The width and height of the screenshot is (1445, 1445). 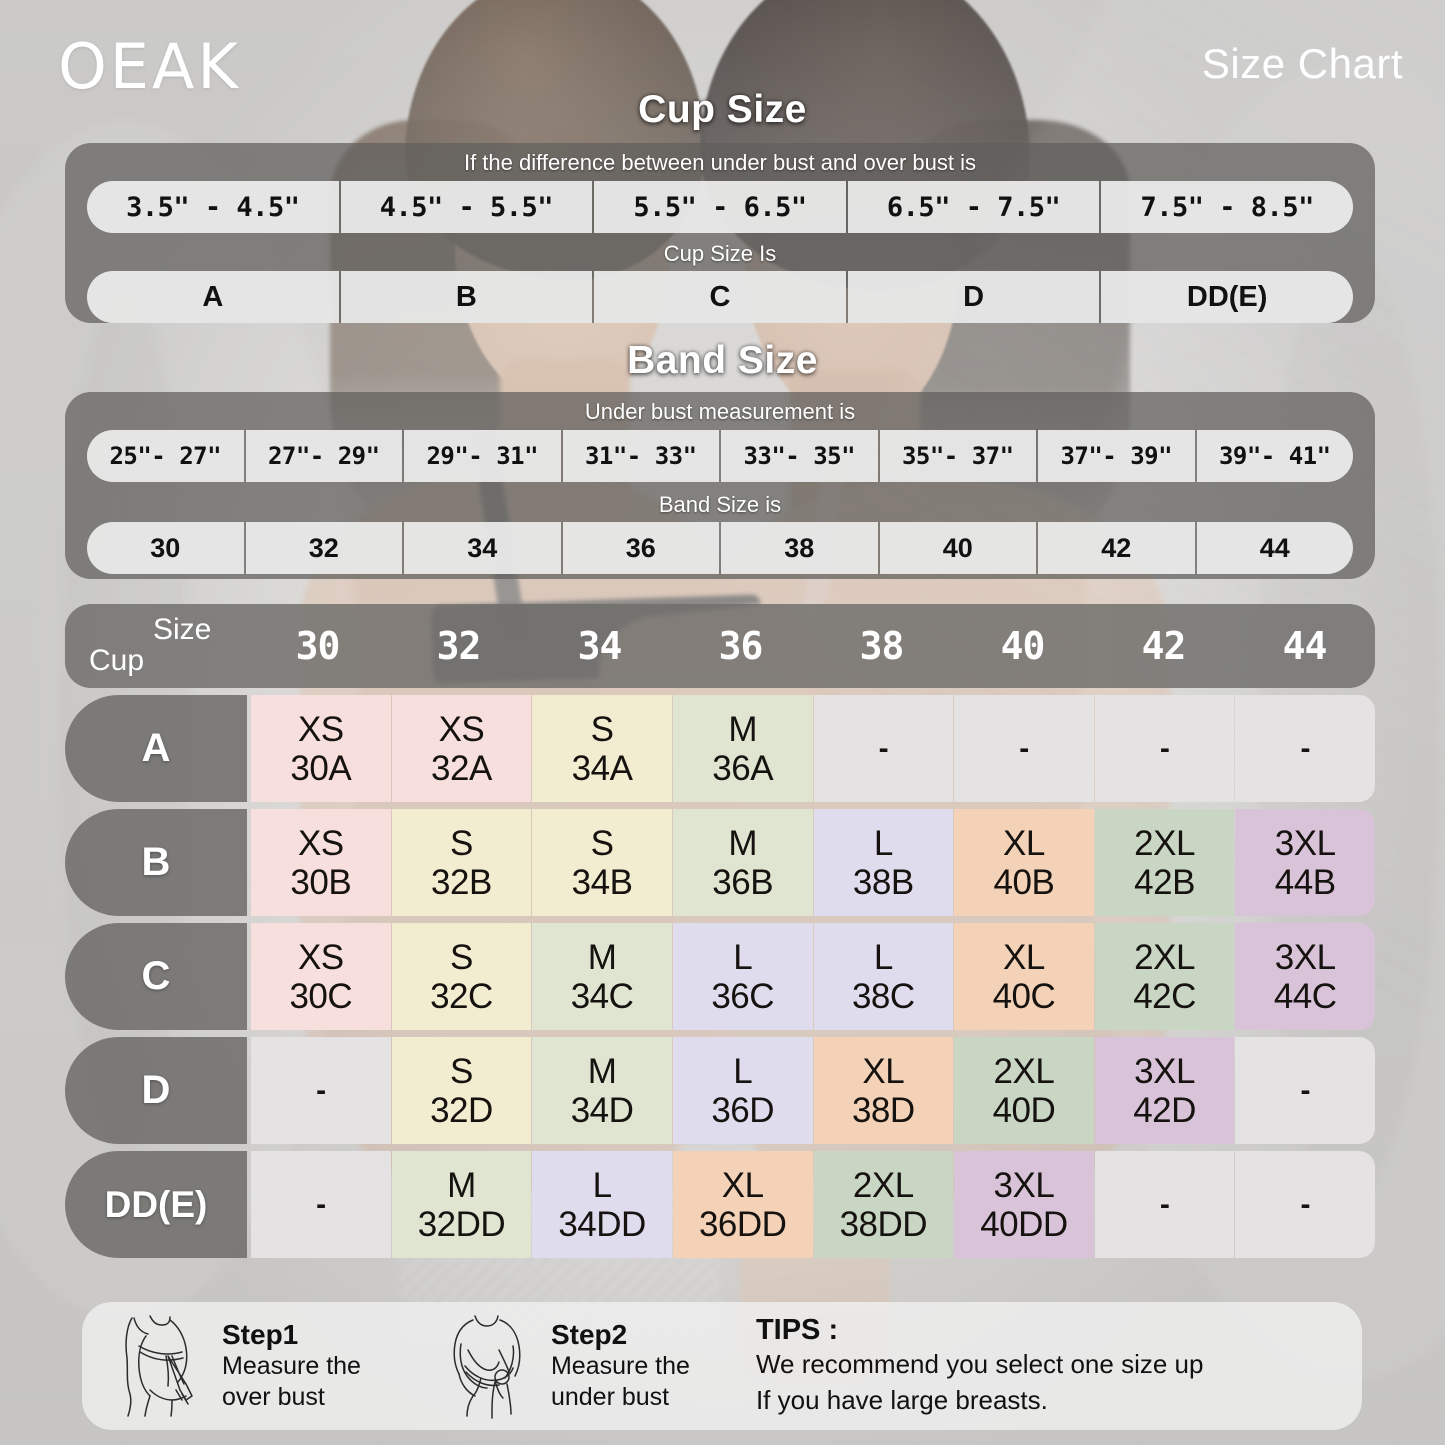 What do you see at coordinates (273, 1397) in the screenshot?
I see `step1-line2: over bust` at bounding box center [273, 1397].